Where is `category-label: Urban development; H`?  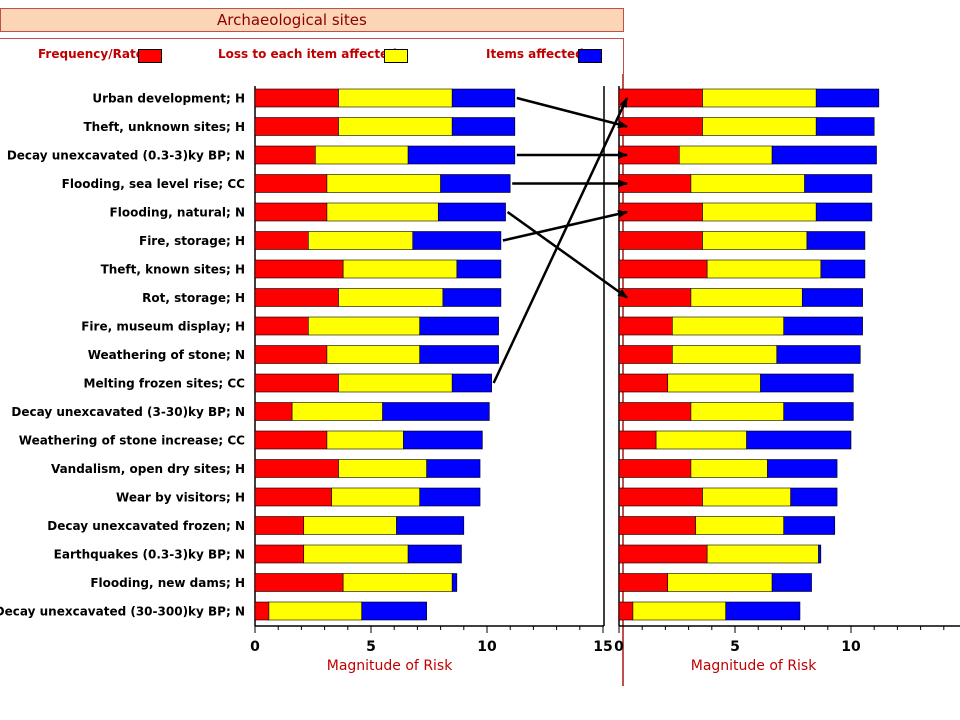 category-label: Urban development; H is located at coordinates (168, 99).